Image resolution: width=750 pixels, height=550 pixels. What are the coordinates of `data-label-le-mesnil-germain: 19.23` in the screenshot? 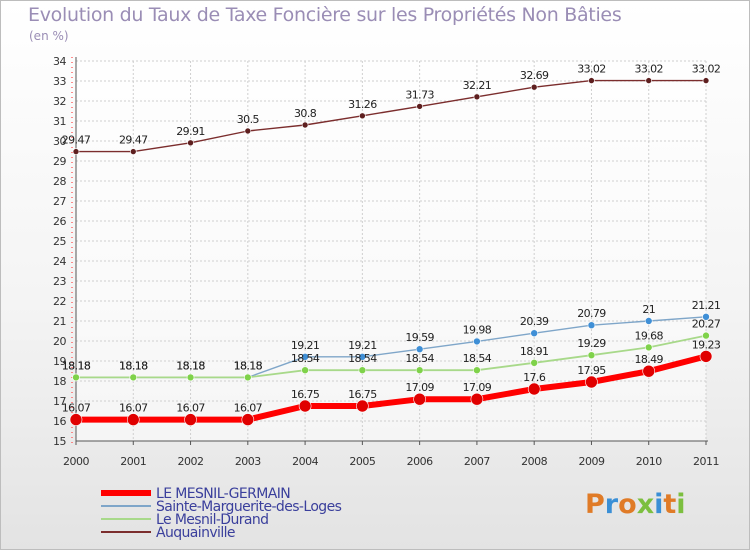 It's located at (706, 344).